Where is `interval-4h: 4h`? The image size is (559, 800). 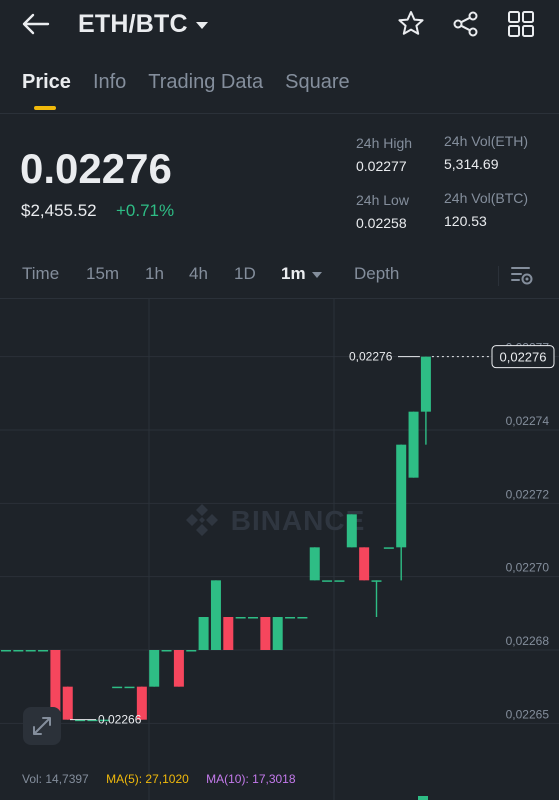
interval-4h: 4h is located at coordinates (198, 273).